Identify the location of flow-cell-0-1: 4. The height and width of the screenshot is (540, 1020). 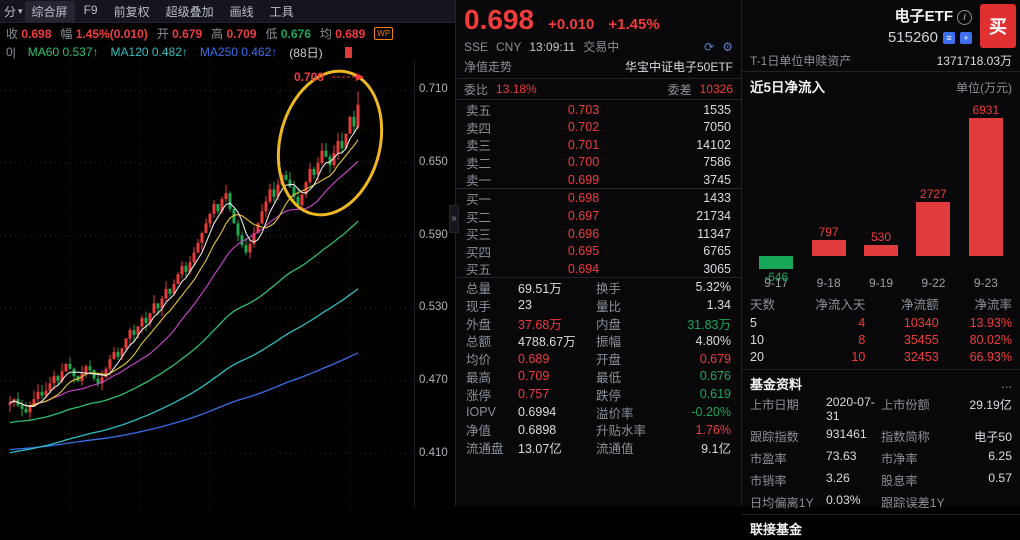
(862, 323).